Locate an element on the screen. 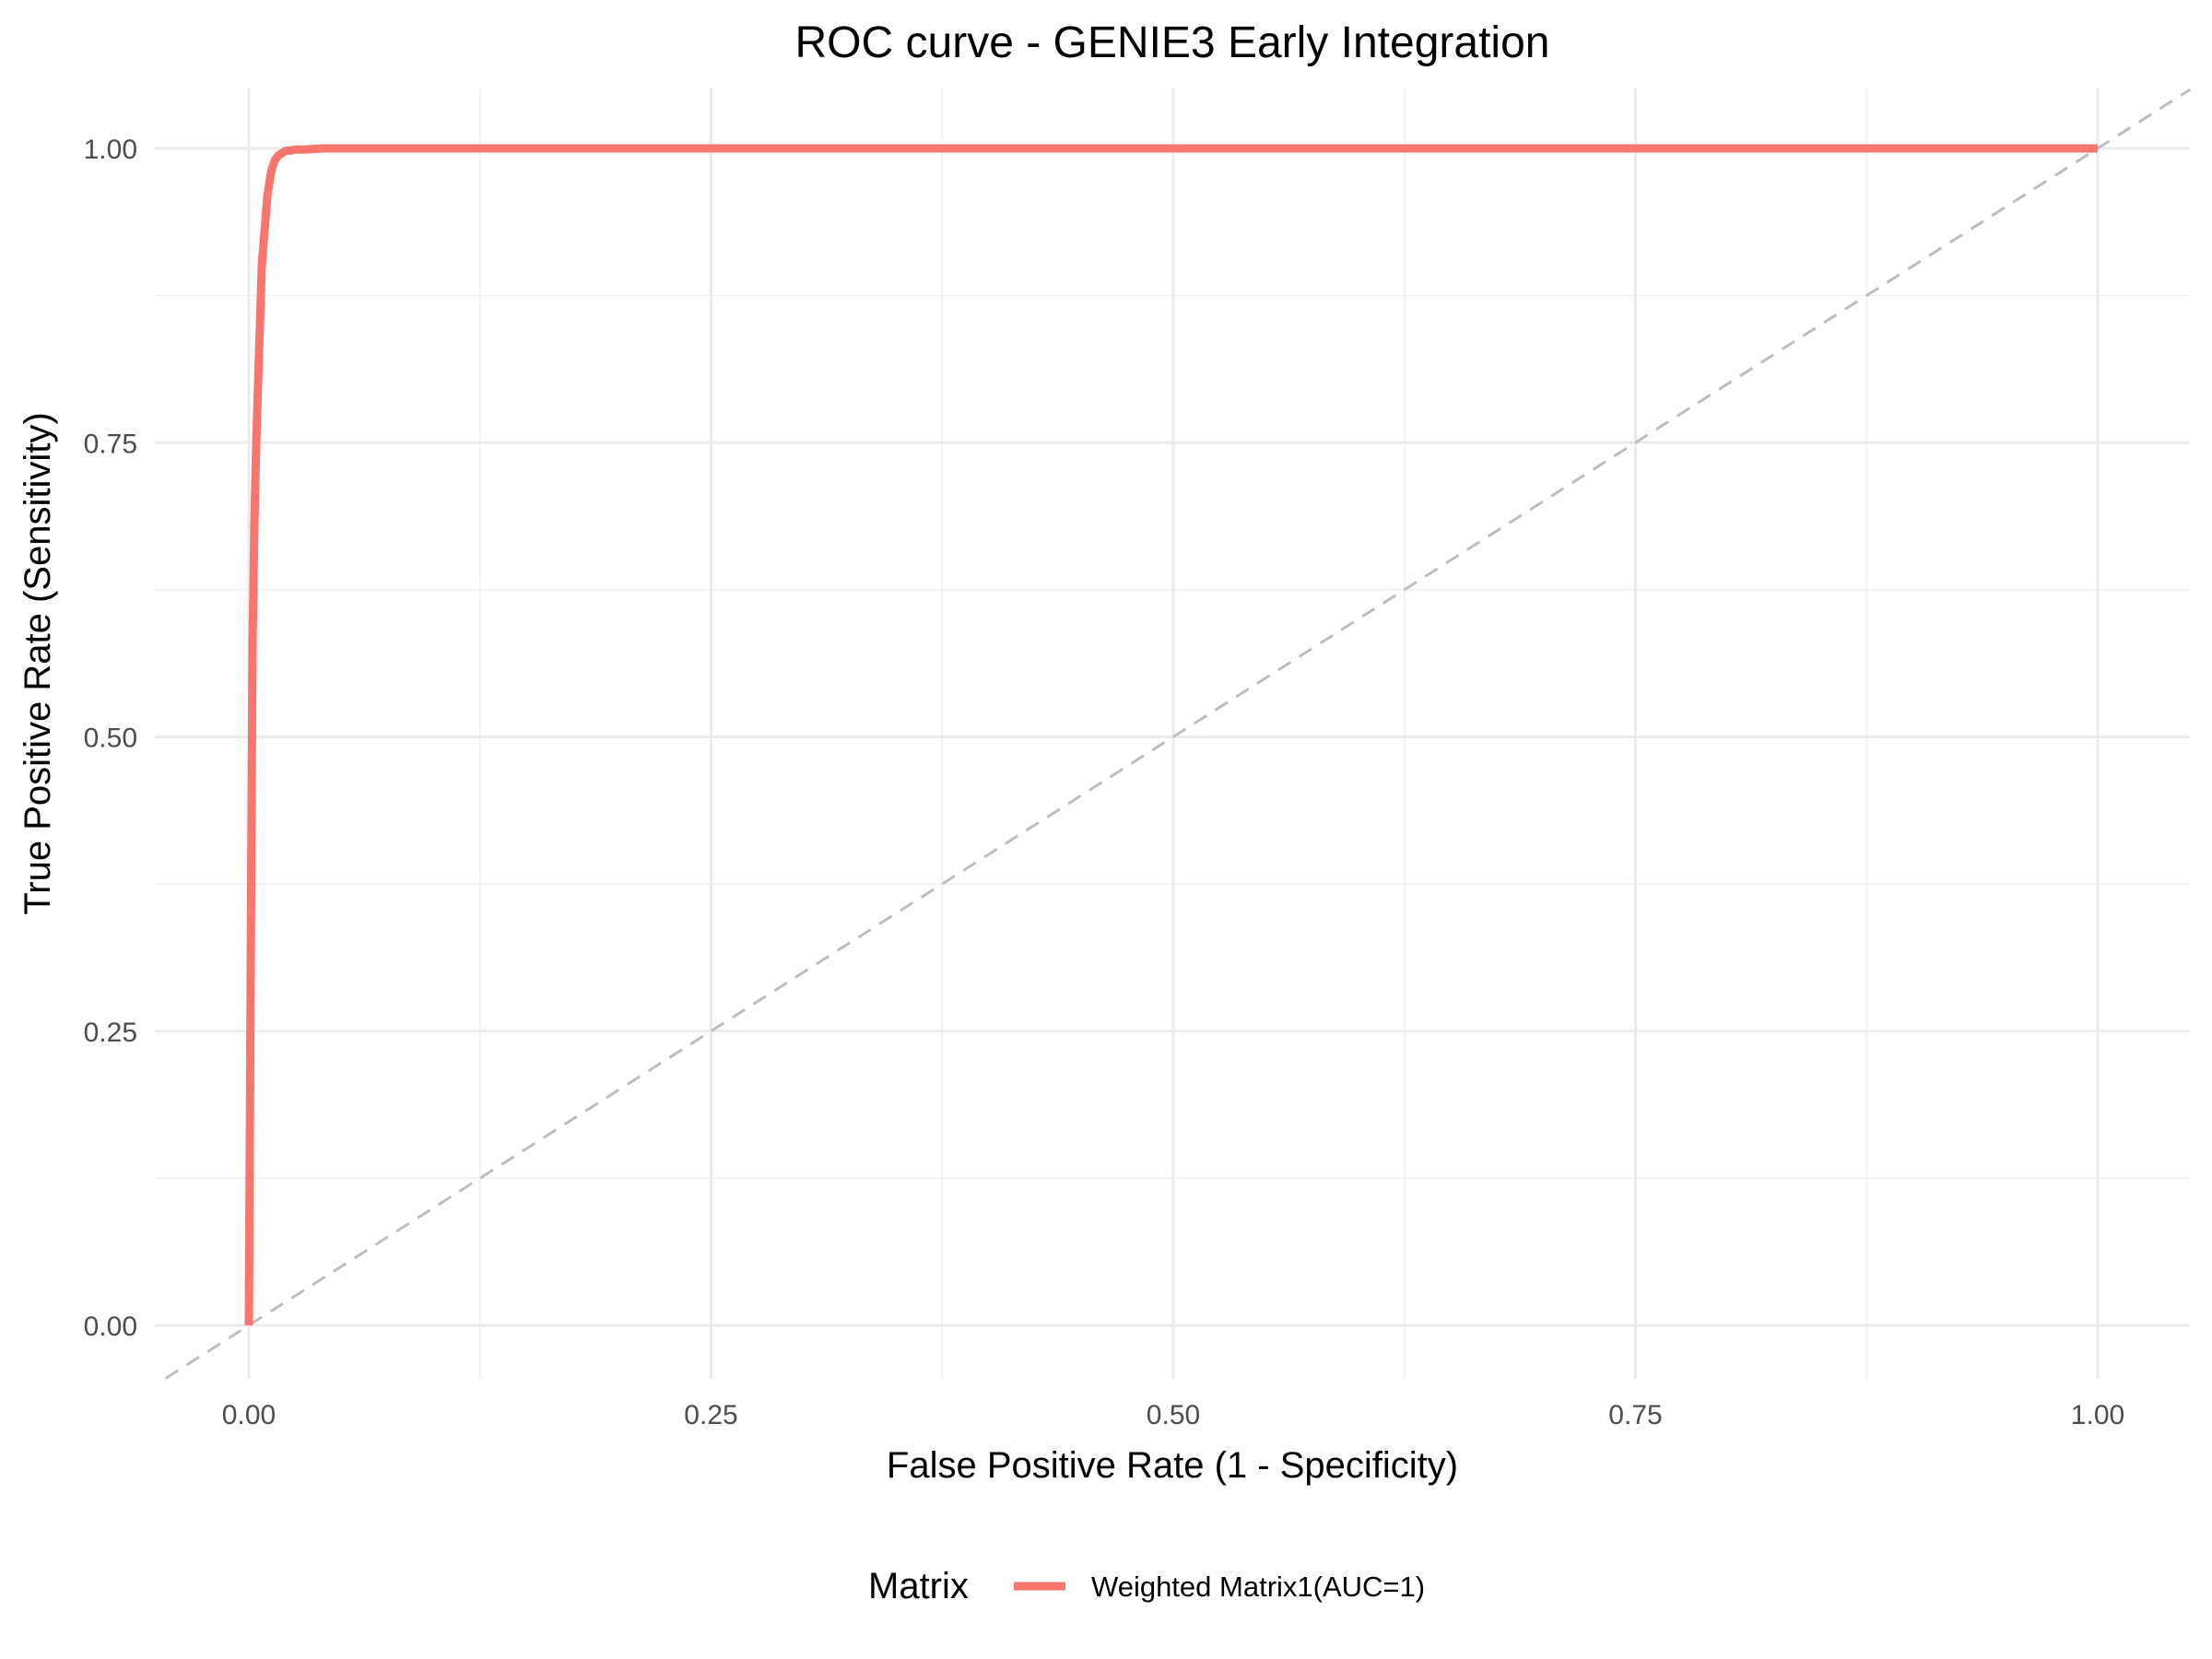 The width and height of the screenshot is (2212, 1659). x-axis-title: False Positive Rate (1 - Specificity) is located at coordinates (1172, 1465).